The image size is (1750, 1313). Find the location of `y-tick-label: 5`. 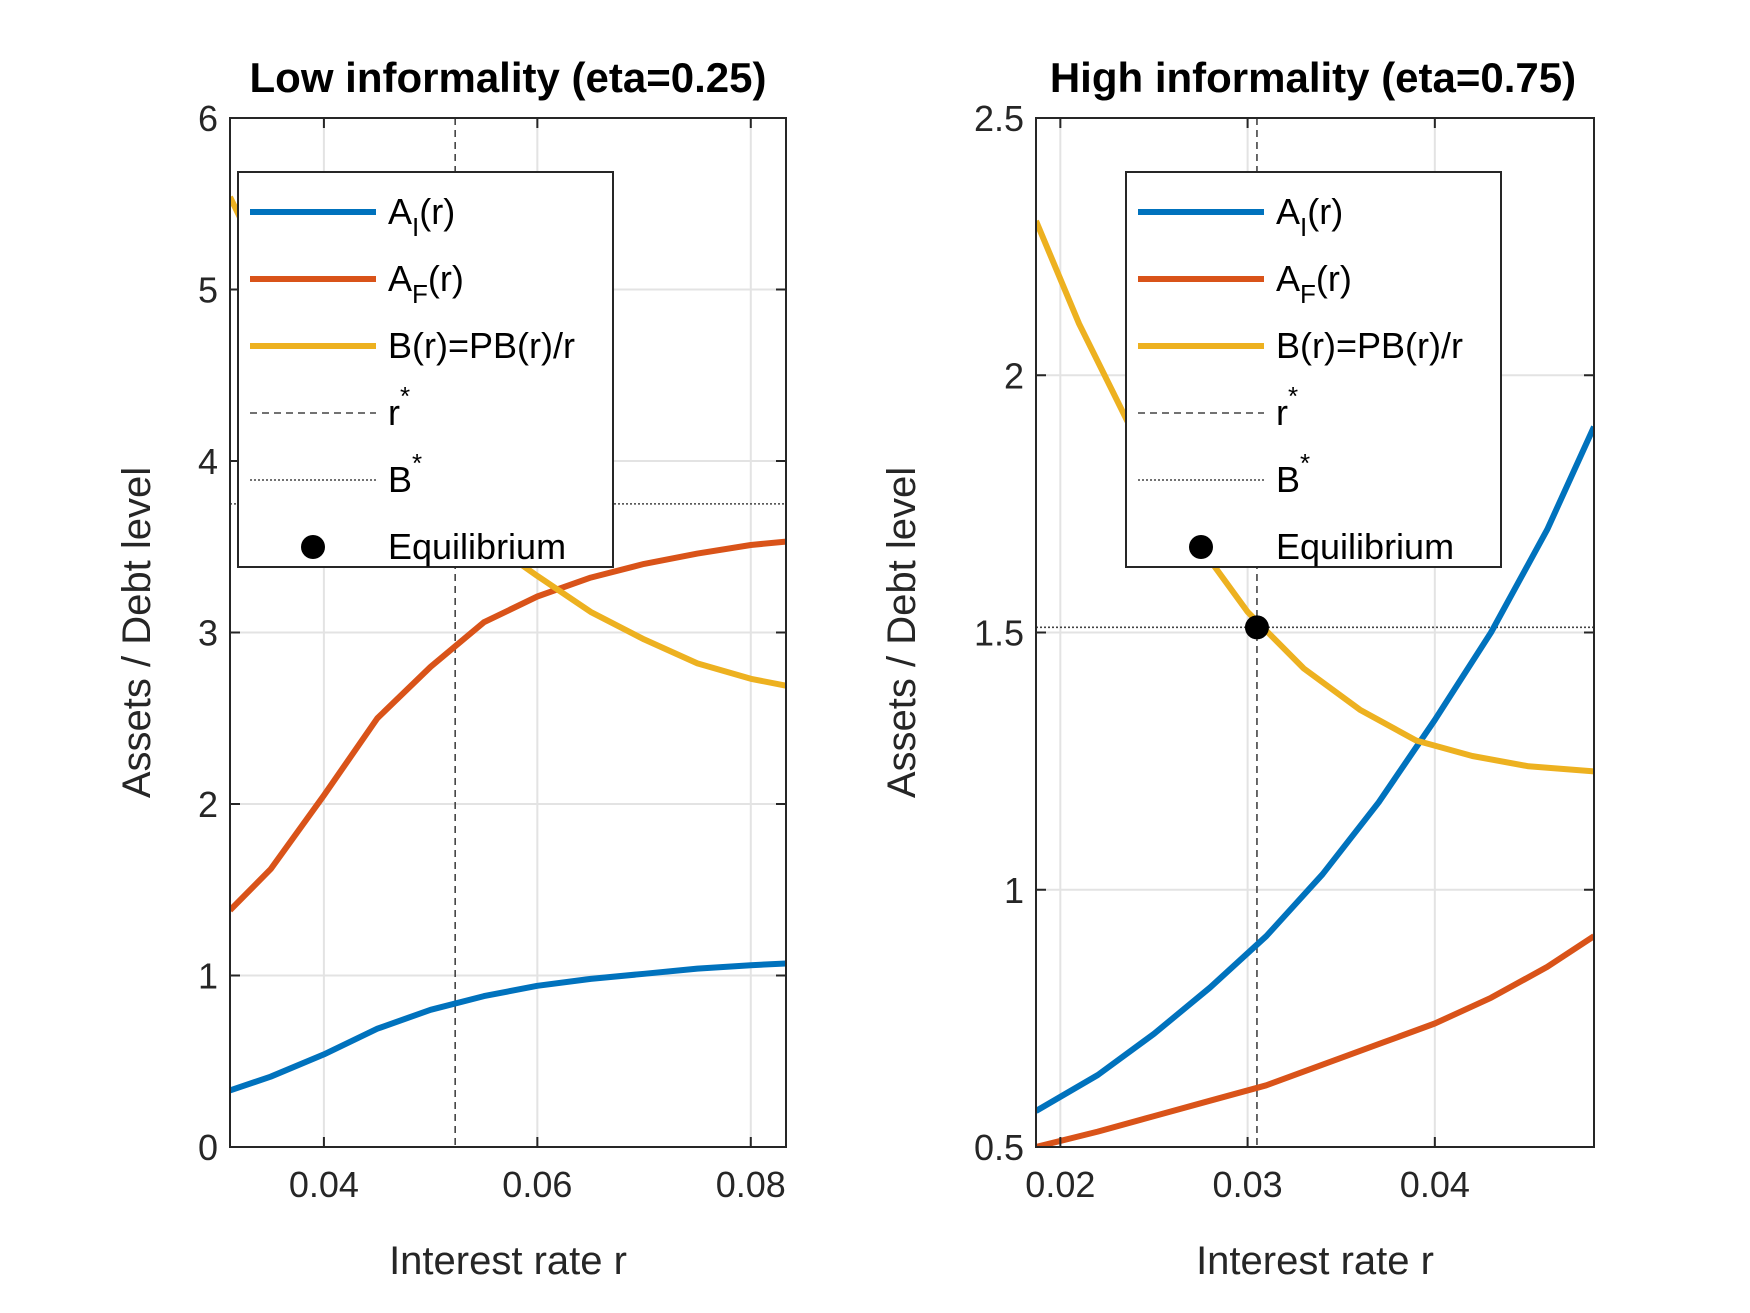

y-tick-label: 5 is located at coordinates (208, 290).